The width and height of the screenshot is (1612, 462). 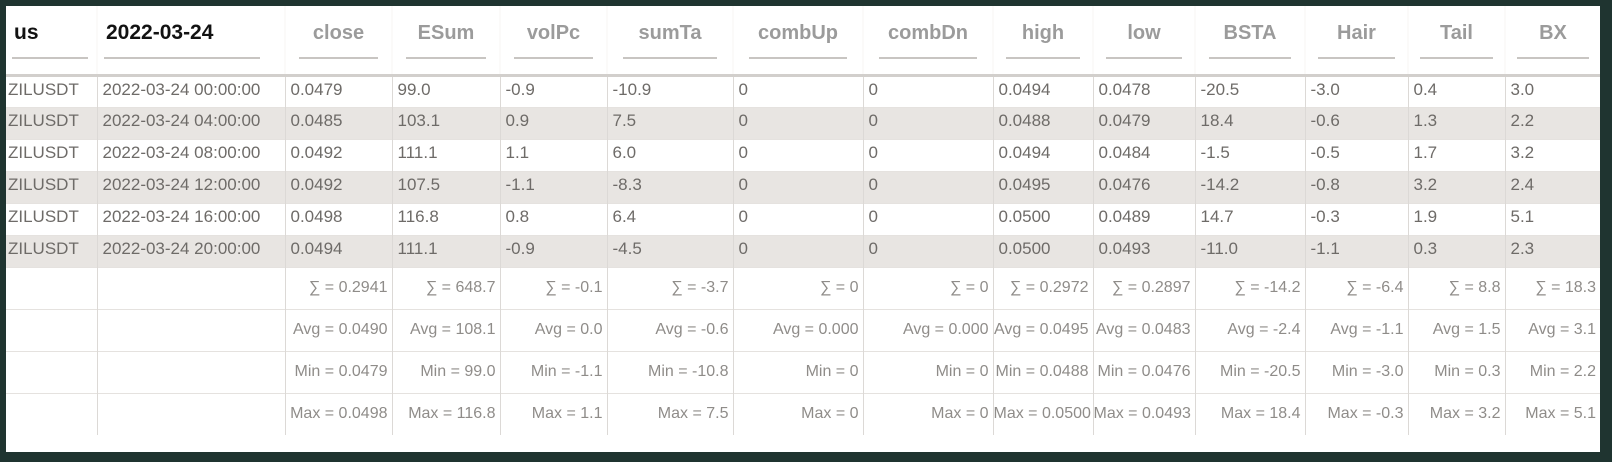 What do you see at coordinates (190, 218) in the screenshot?
I see `cell-date: 2022-03-24 16:00:00` at bounding box center [190, 218].